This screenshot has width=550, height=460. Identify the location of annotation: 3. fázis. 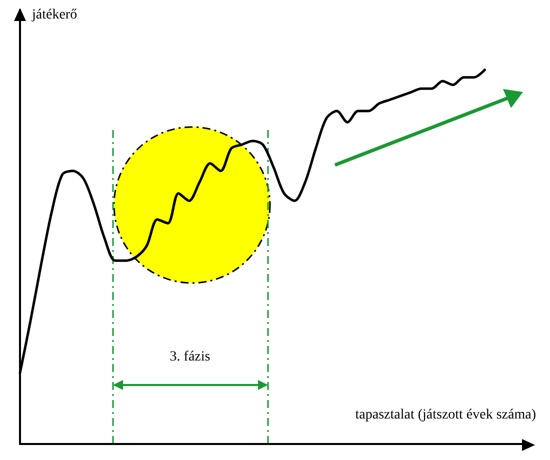
(190, 357).